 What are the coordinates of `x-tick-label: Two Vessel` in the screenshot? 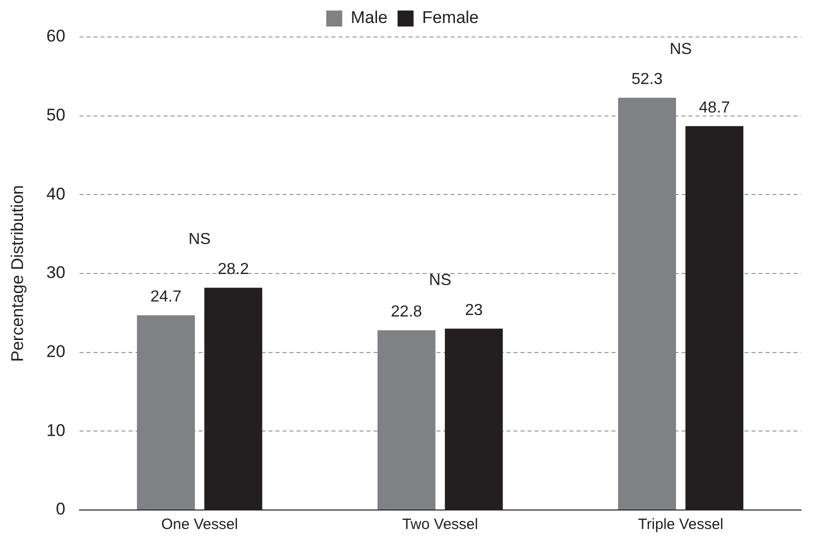 It's located at (440, 525).